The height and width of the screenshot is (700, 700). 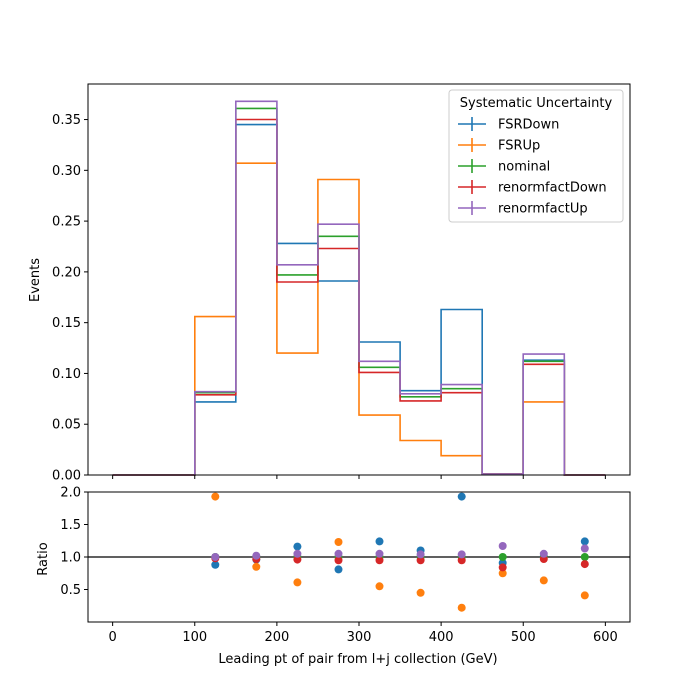 I want to click on y-tick-label-top: 0.25, so click(x=66, y=222).